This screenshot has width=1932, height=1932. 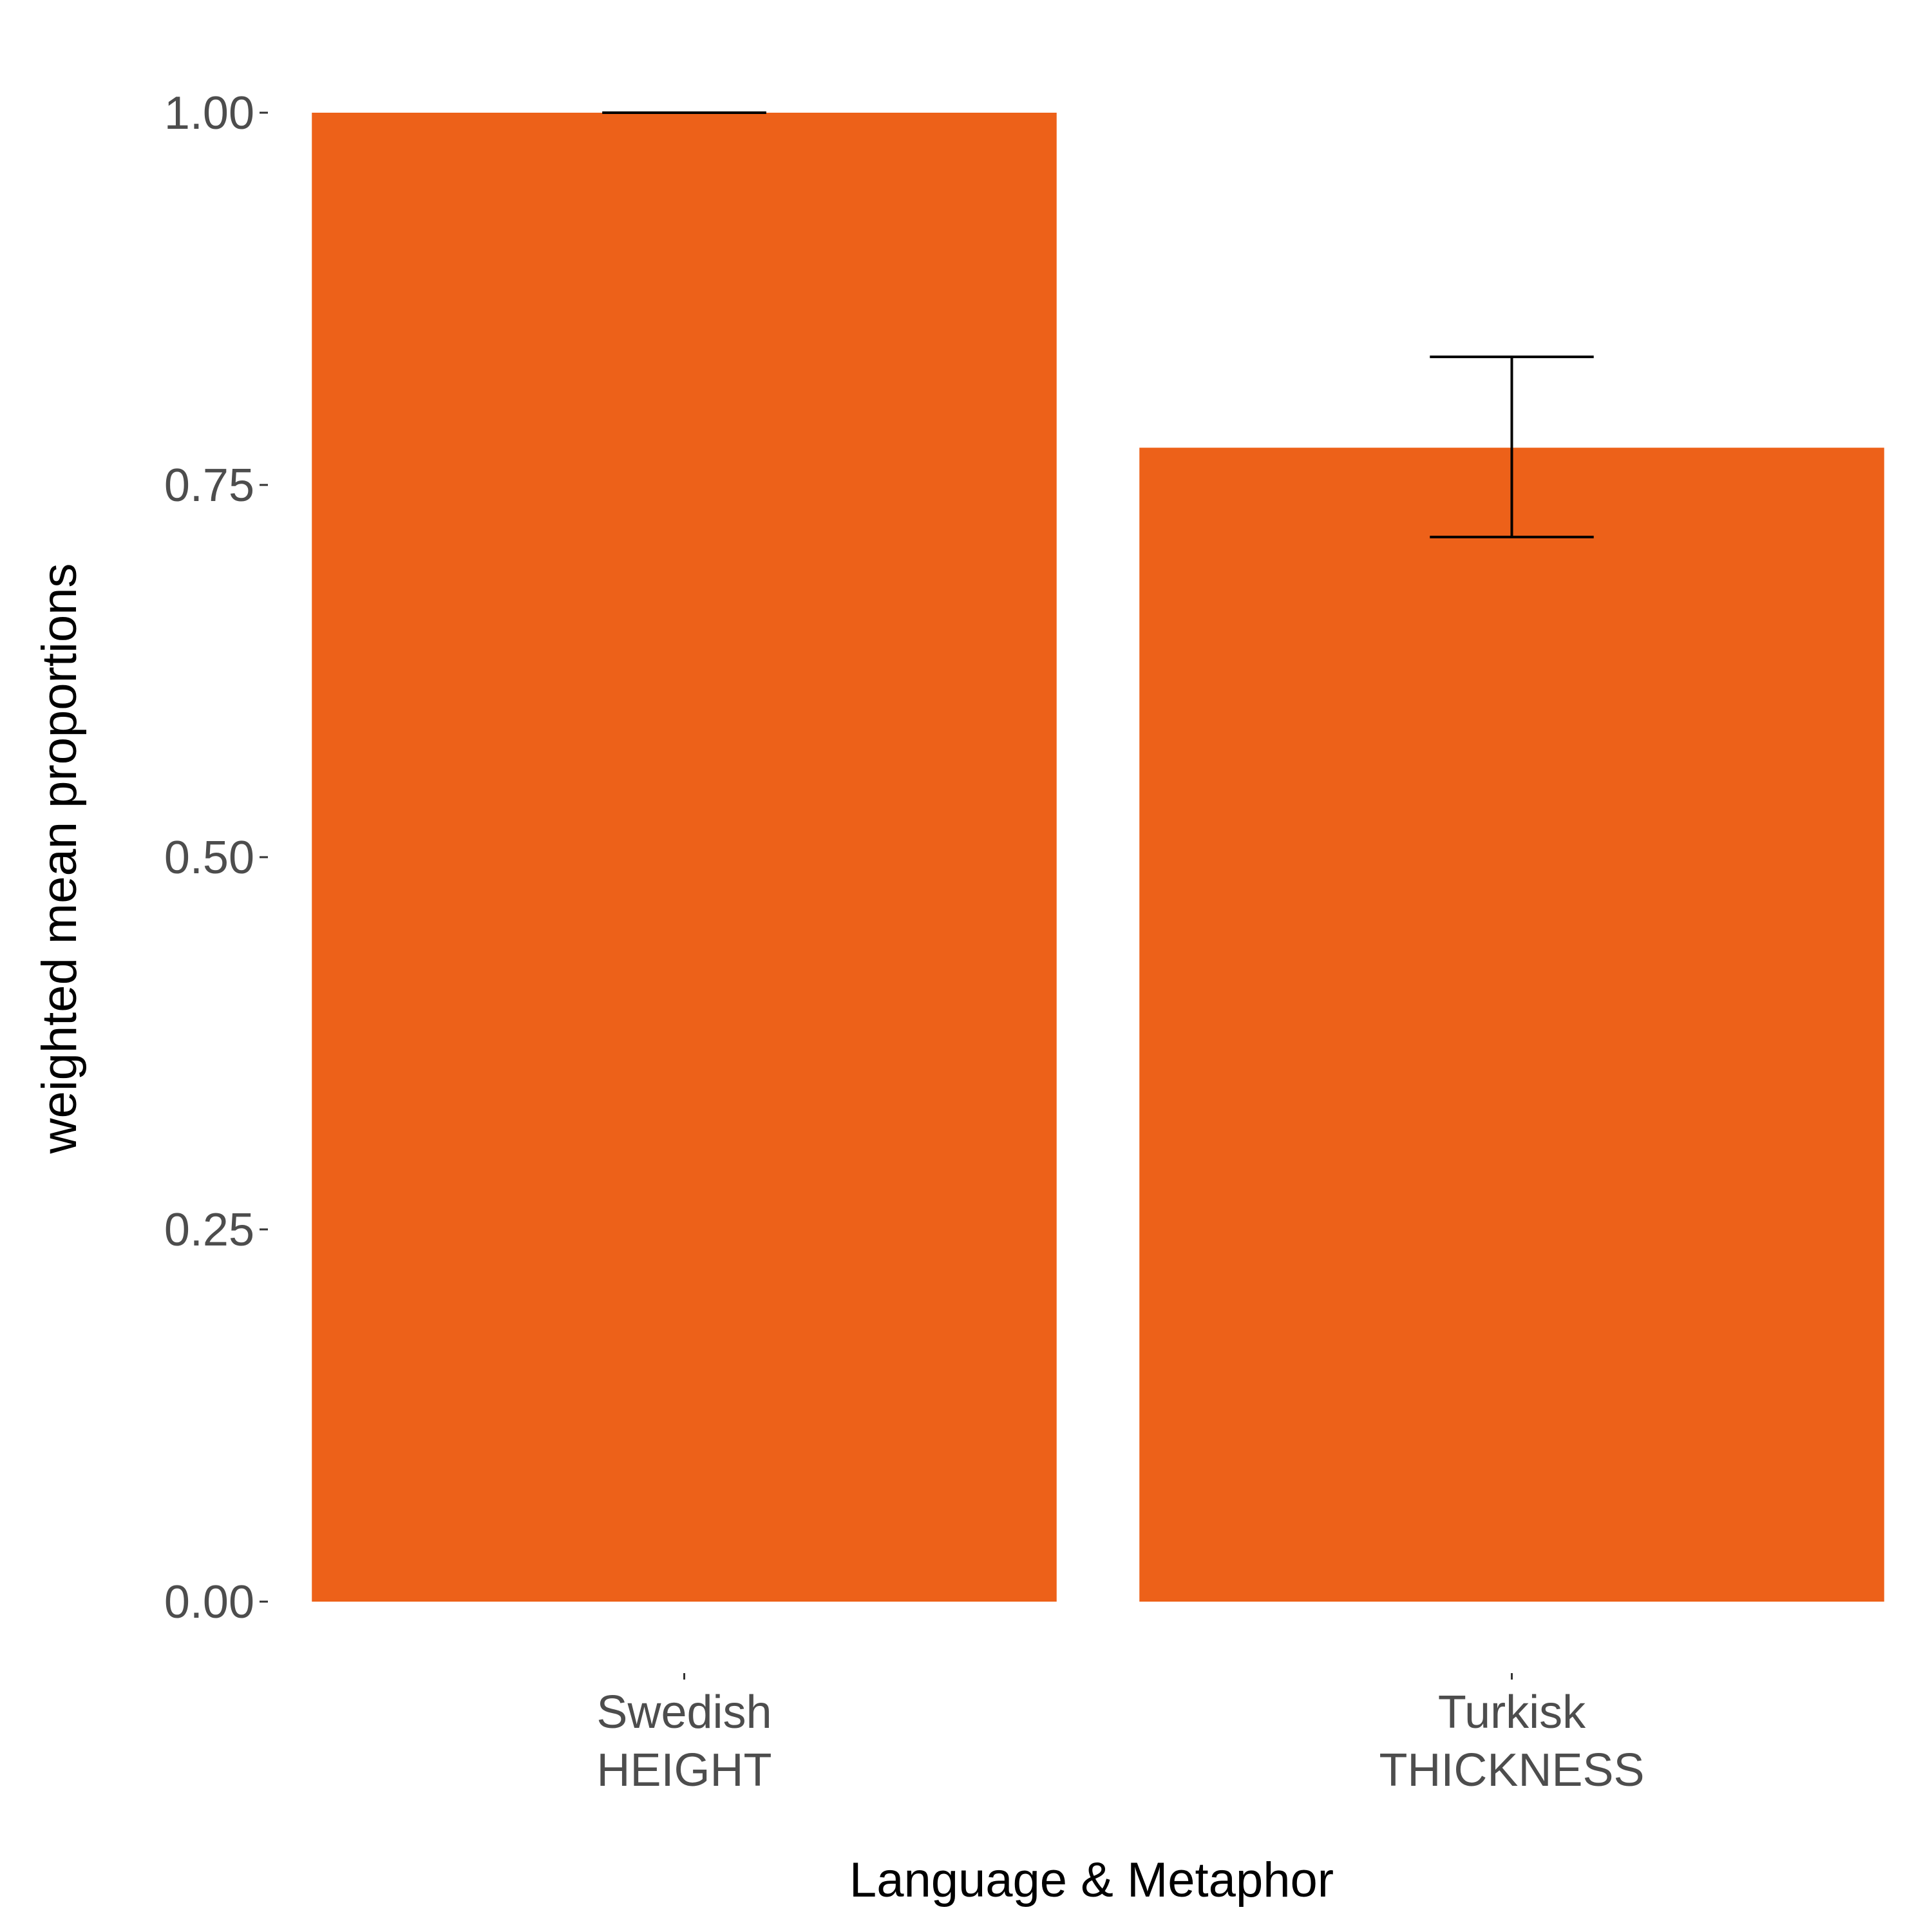 I want to click on y-axis: 0.00 0.25 0.50 0.75 1.00, so click(x=216, y=858).